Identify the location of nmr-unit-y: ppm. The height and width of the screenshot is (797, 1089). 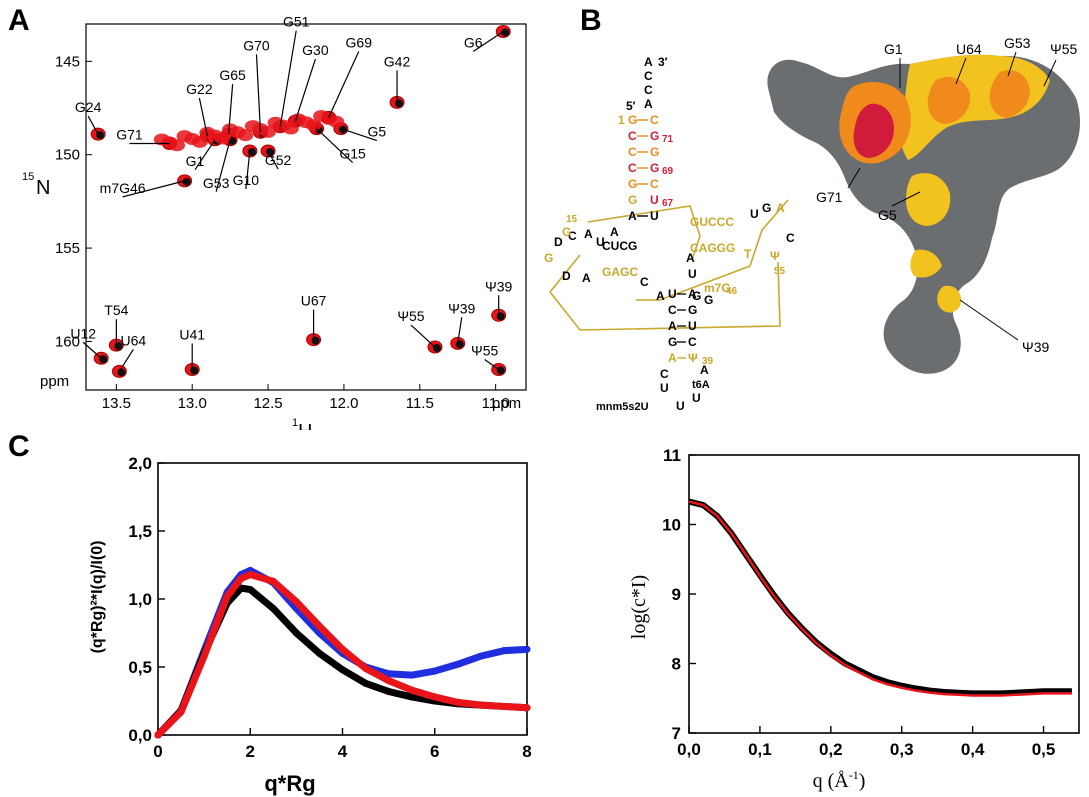
(54, 381).